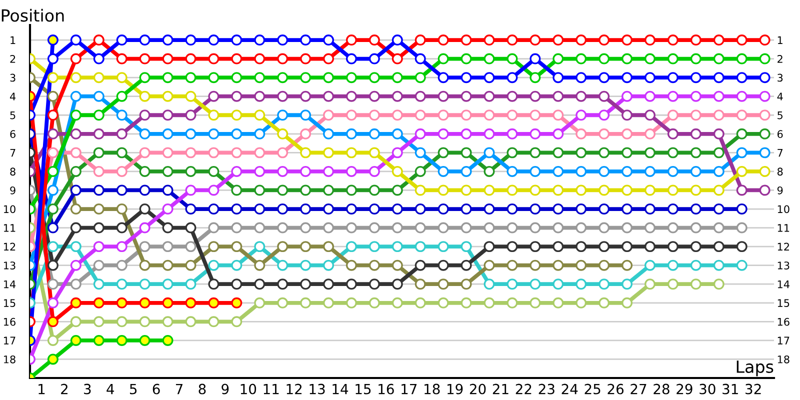 The image size is (800, 400). Describe the element at coordinates (784, 284) in the screenshot. I see `y2-tick-label: 14` at that location.